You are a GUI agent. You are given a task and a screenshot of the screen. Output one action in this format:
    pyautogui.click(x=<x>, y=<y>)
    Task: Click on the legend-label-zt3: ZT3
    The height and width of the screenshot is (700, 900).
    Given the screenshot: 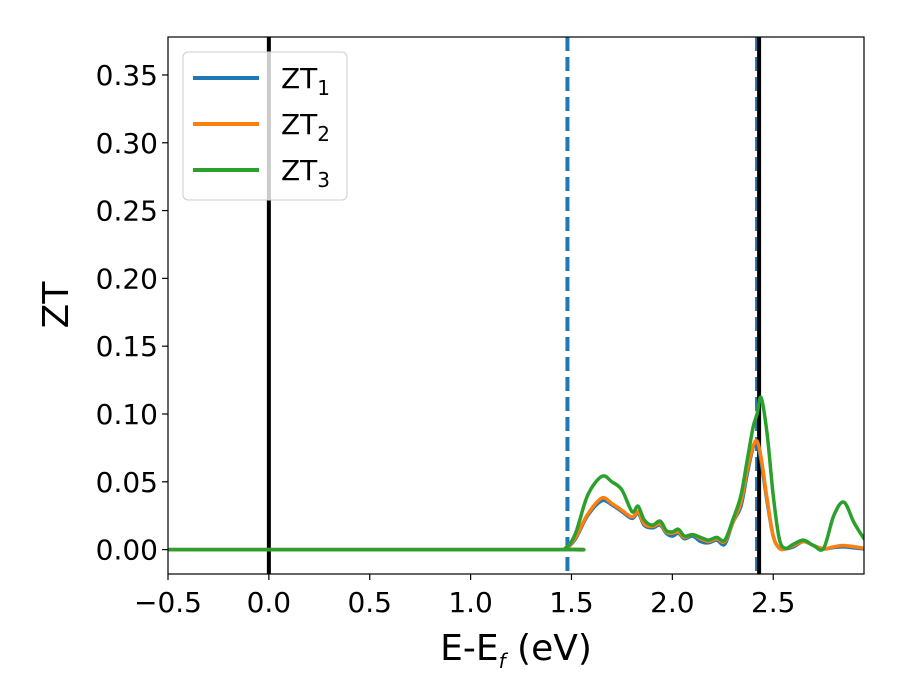 What is the action you would take?
    pyautogui.click(x=305, y=173)
    